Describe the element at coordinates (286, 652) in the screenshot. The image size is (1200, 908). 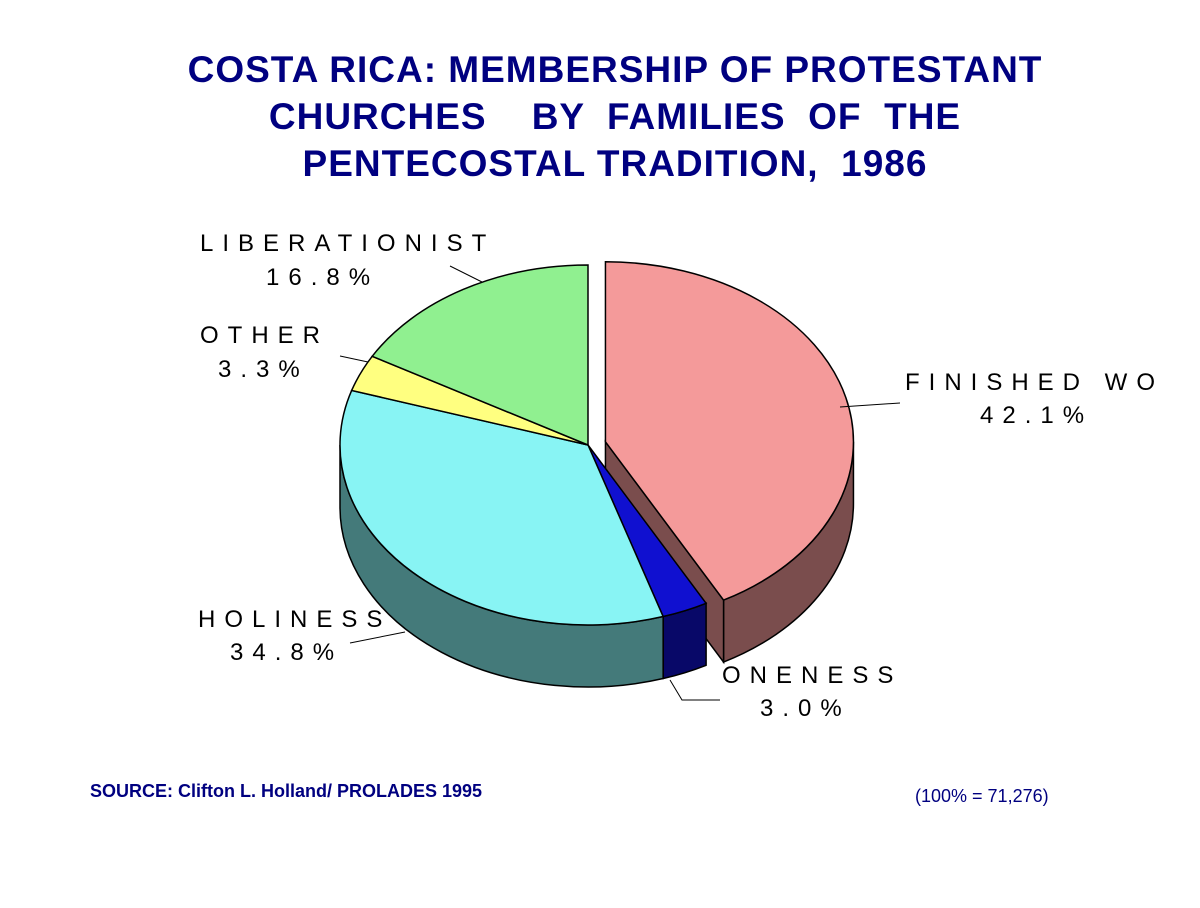
I see `value-label: 34.8%` at that location.